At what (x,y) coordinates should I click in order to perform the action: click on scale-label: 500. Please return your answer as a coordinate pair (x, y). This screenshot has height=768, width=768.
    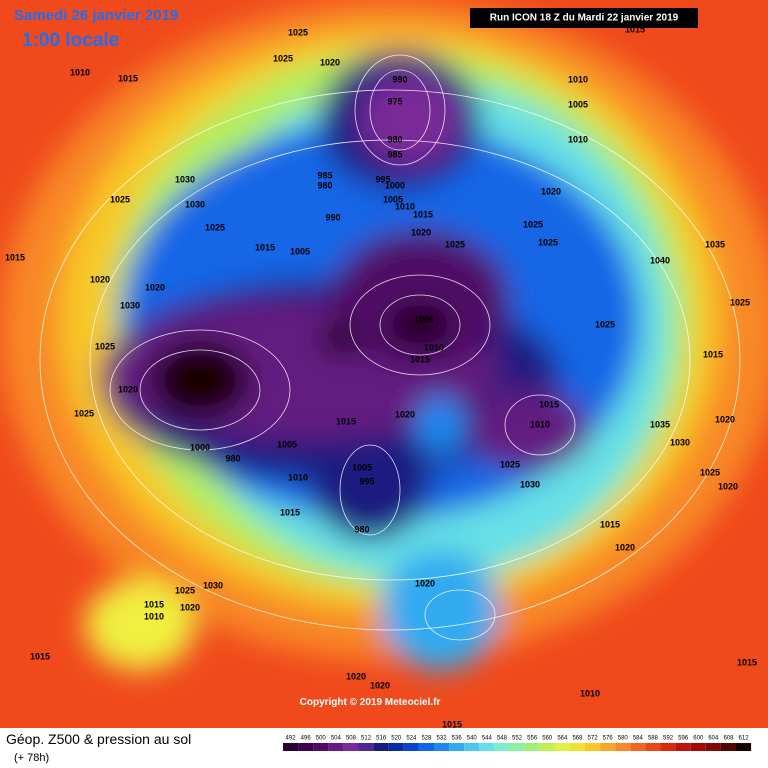
    Looking at the image, I should click on (321, 739).